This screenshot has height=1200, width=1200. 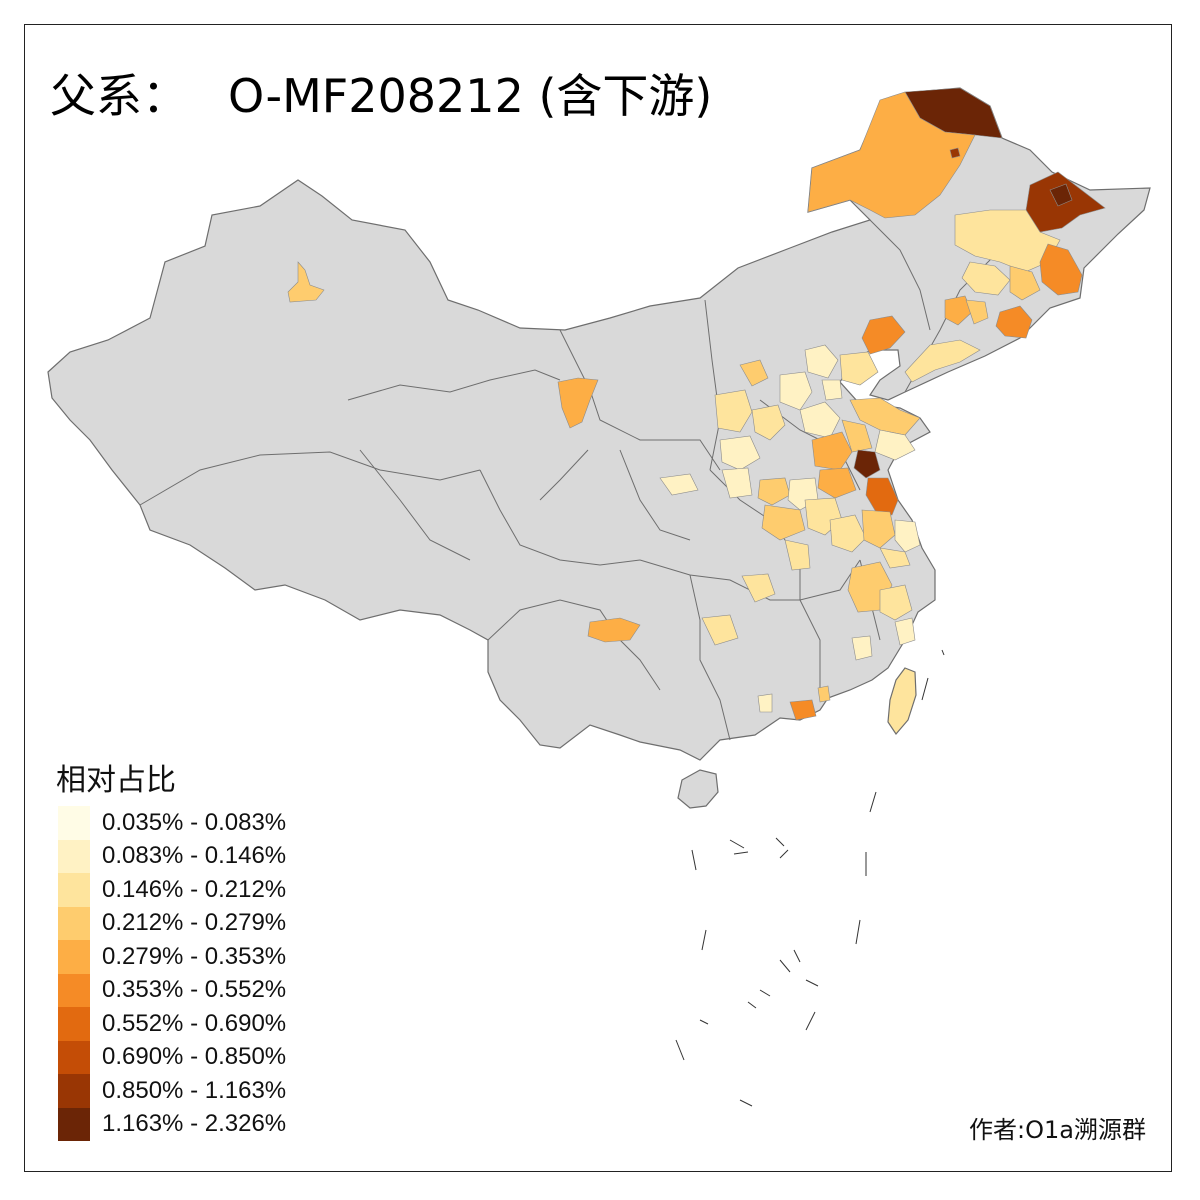 What do you see at coordinates (194, 1124) in the screenshot?
I see `legend-label: 1.163% - 2.326%` at bounding box center [194, 1124].